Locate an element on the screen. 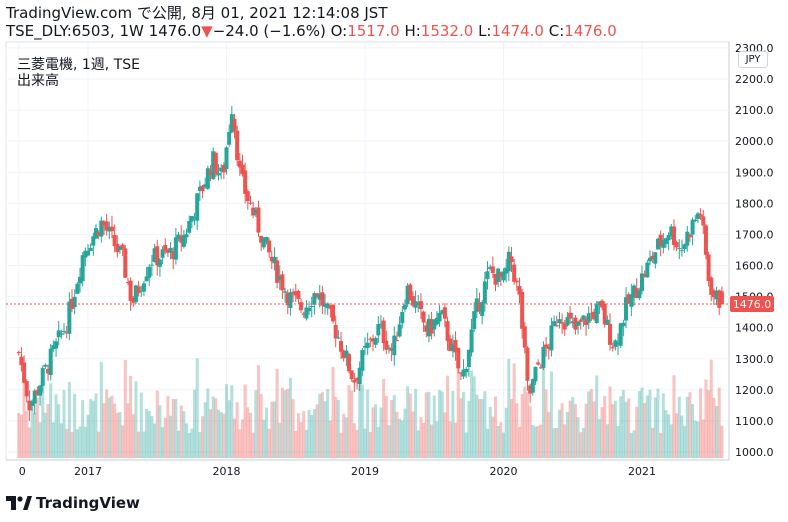  time-axis: 0 2017 2018 2019 2020 2021 is located at coordinates (337, 471).